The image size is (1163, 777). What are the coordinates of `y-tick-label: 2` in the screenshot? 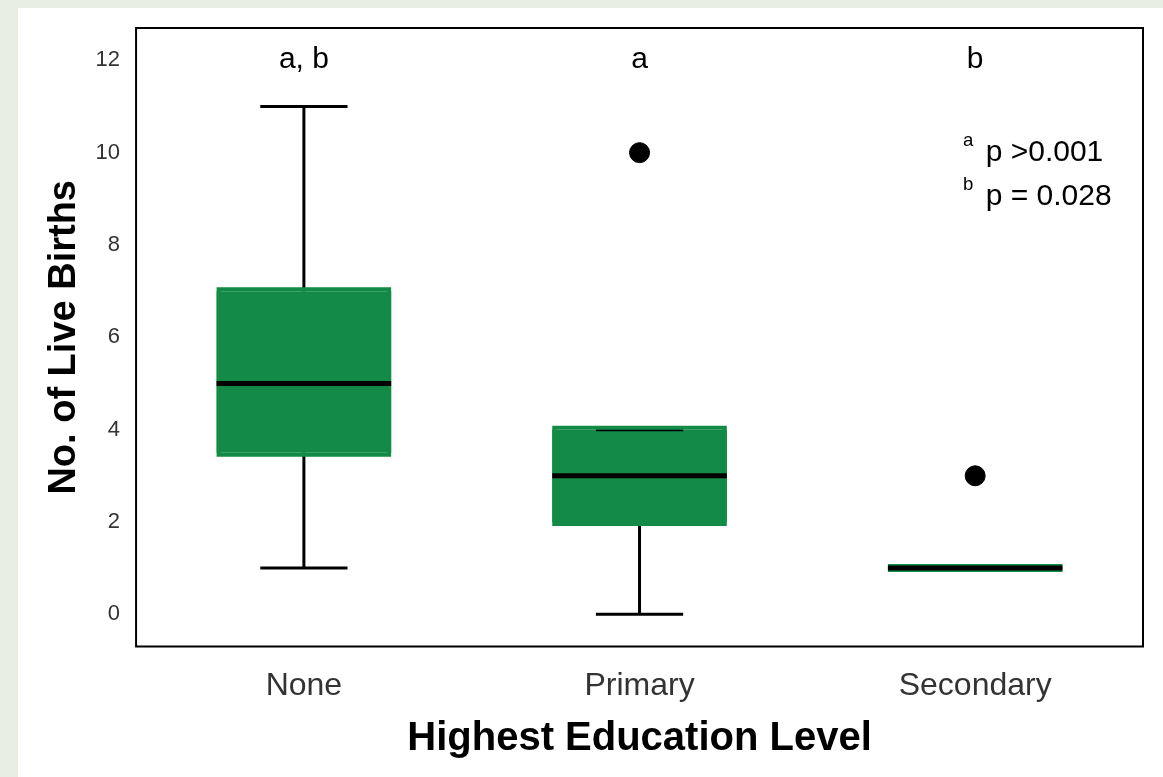 It's located at (114, 521).